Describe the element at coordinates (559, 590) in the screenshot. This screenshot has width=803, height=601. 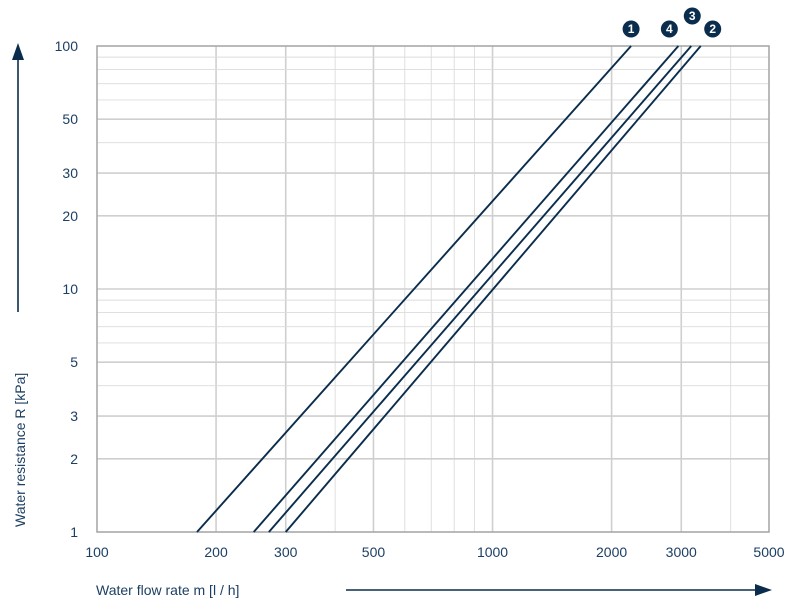
I see `x-axis-arrow` at that location.